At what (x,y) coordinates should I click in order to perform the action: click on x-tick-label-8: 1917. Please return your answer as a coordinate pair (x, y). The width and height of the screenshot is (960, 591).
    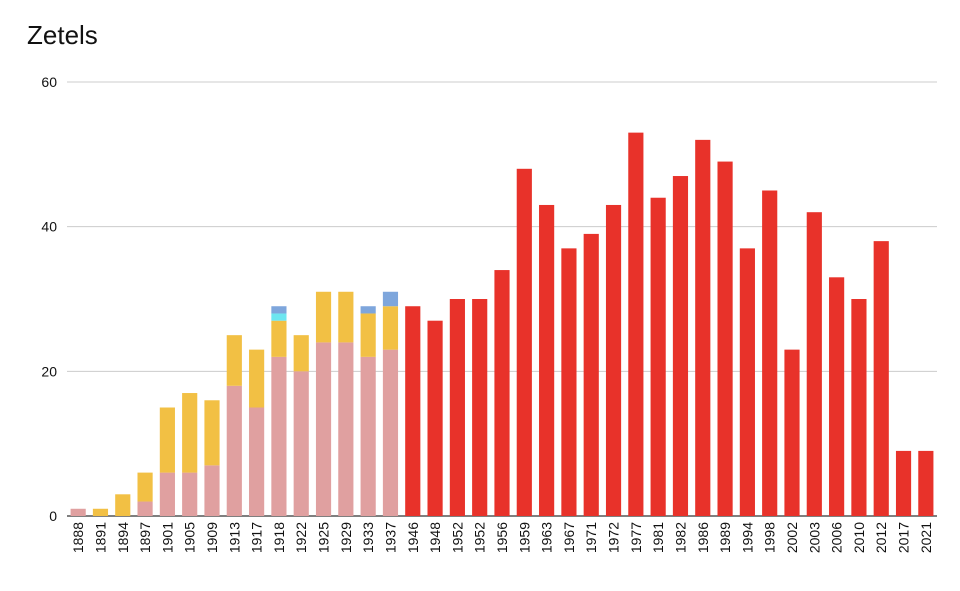
    Looking at the image, I should click on (257, 537).